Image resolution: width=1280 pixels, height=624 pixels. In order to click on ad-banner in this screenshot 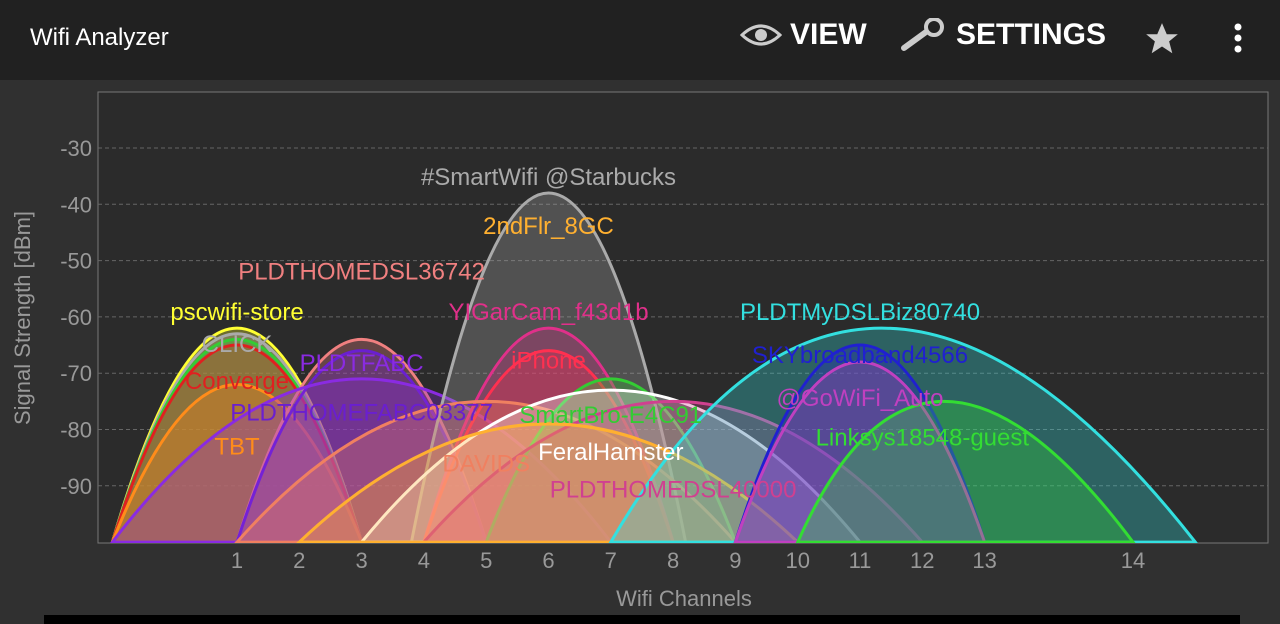, I will do `click(642, 619)`.